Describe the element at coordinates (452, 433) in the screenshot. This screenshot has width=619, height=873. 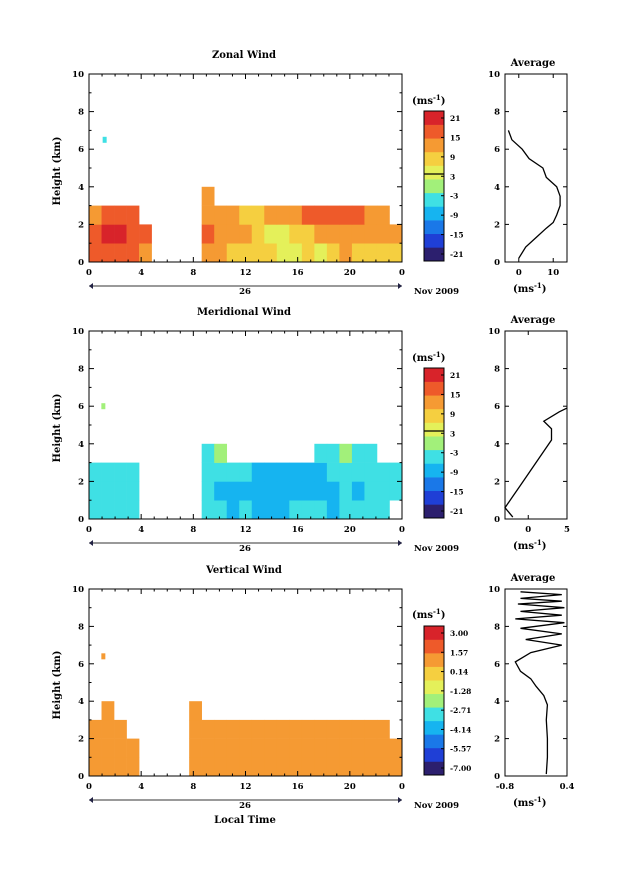
I see `colorbar-tick-label: 3` at that location.